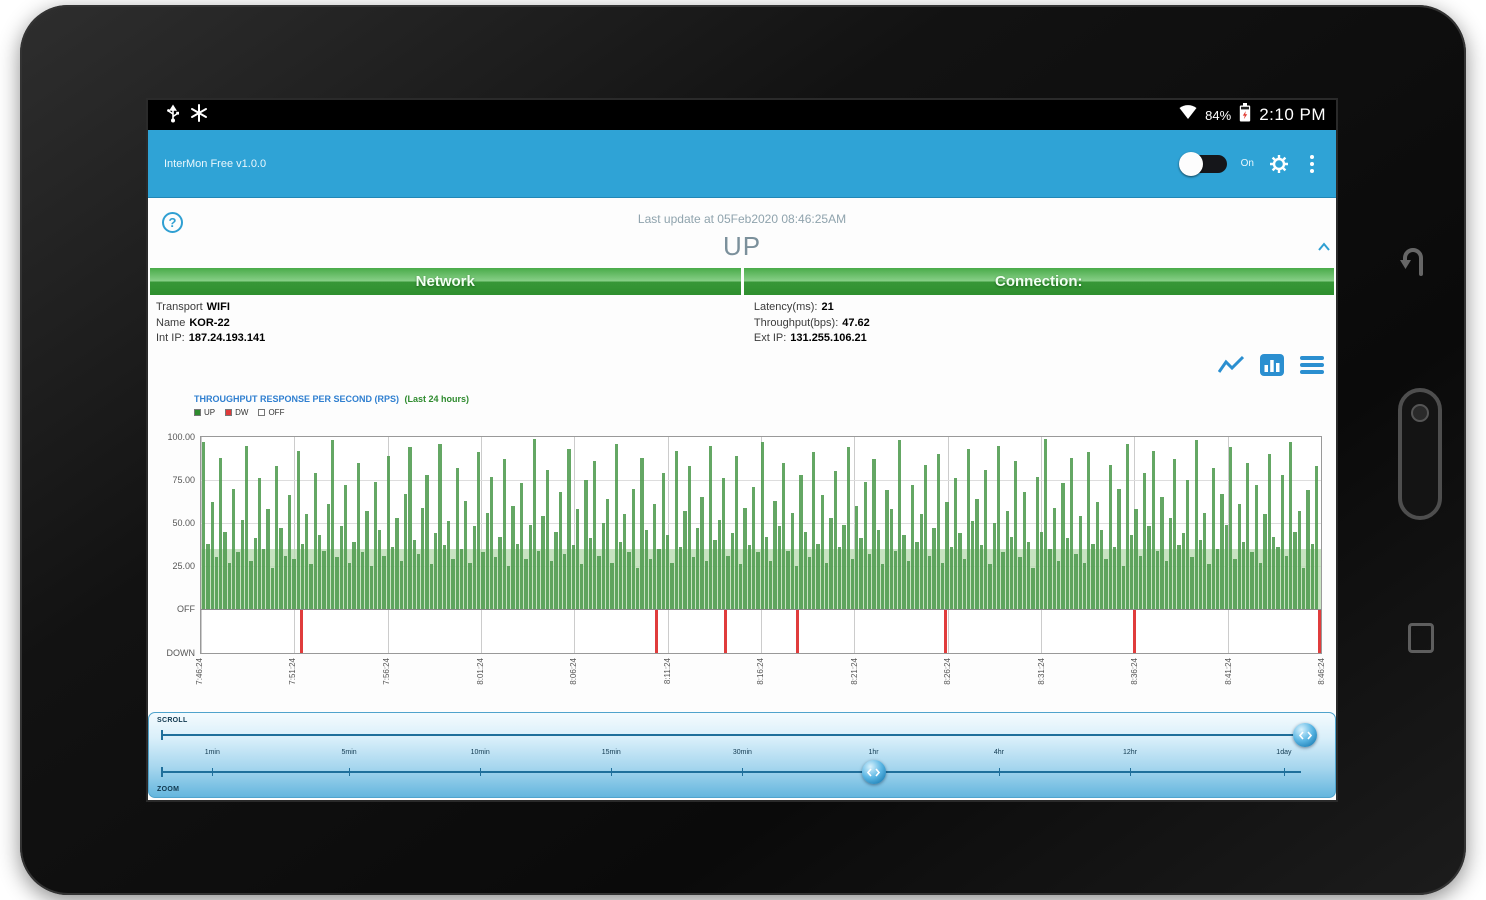  I want to click on recent-apps-key, so click(1421, 638).